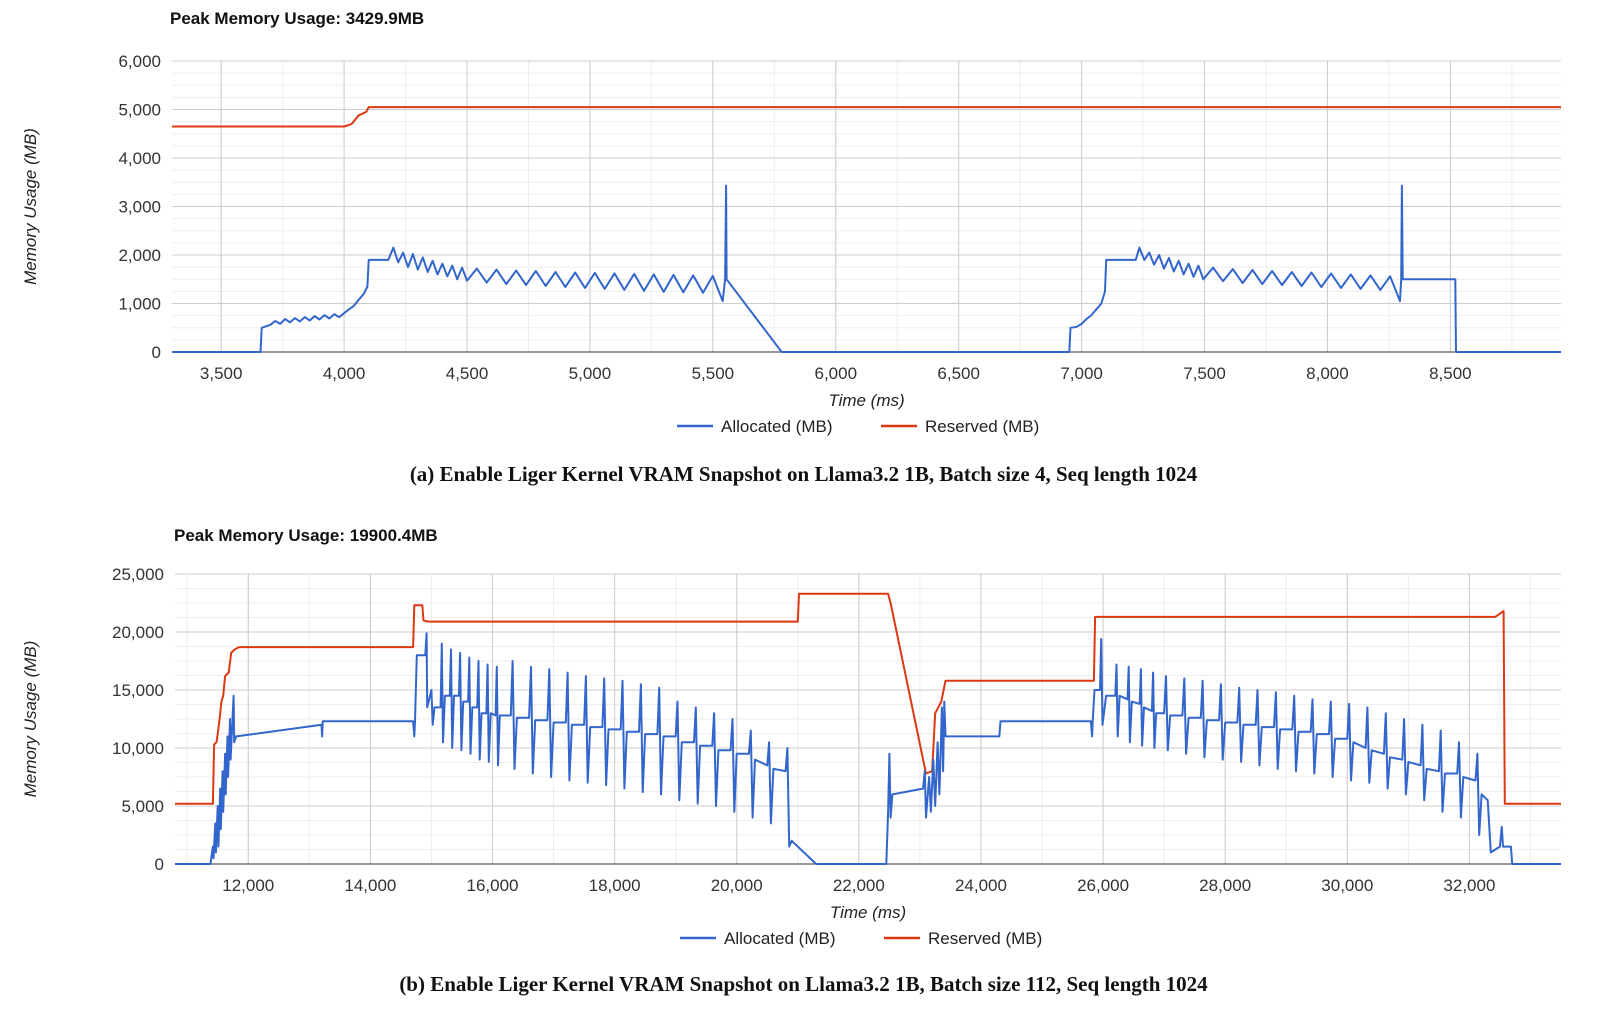 The image size is (1607, 1028). What do you see at coordinates (981, 885) in the screenshot?
I see `x-tick-label: 24,000` at bounding box center [981, 885].